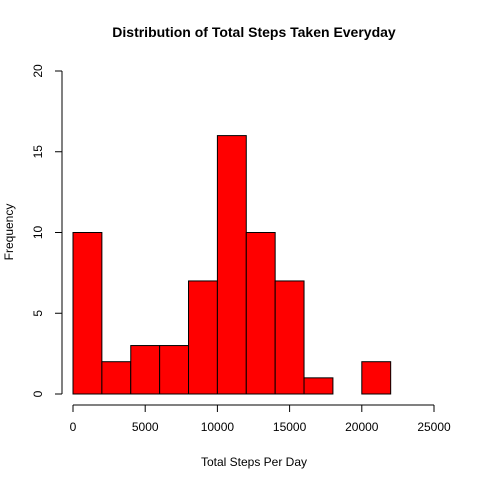 Image resolution: width=480 pixels, height=480 pixels. What do you see at coordinates (38, 71) in the screenshot?
I see `y-tick-label: 20` at bounding box center [38, 71].